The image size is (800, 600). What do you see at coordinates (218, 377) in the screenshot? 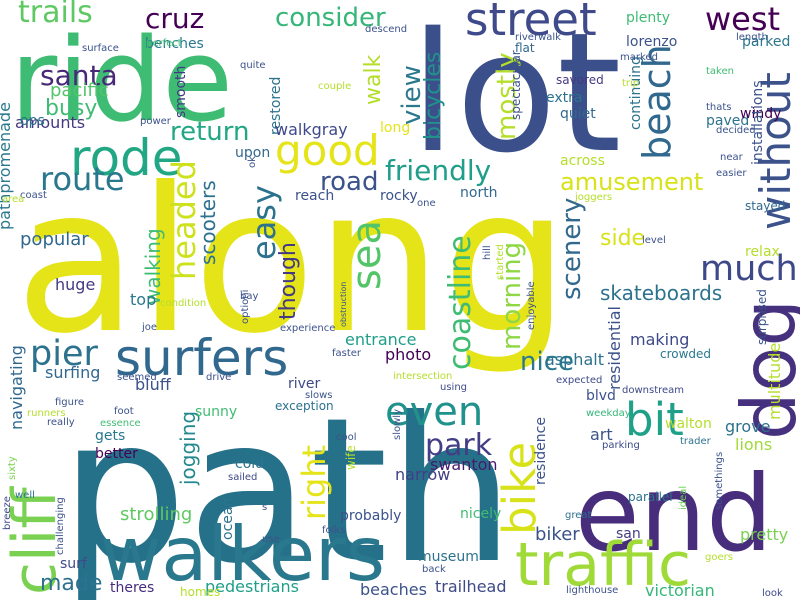
I see `word-drive: drive` at bounding box center [218, 377].